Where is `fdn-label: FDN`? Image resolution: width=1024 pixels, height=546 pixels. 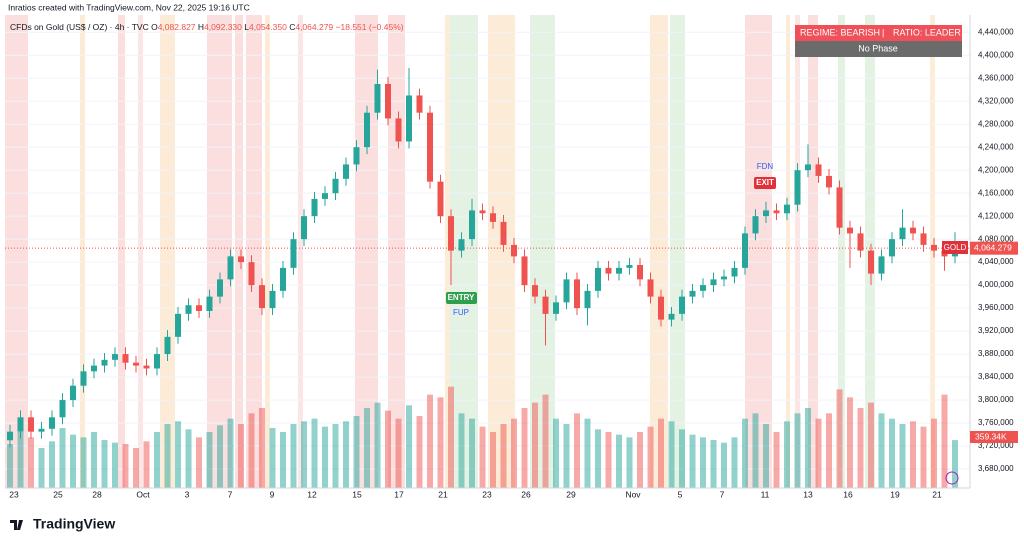
fdn-label: FDN is located at coordinates (765, 166).